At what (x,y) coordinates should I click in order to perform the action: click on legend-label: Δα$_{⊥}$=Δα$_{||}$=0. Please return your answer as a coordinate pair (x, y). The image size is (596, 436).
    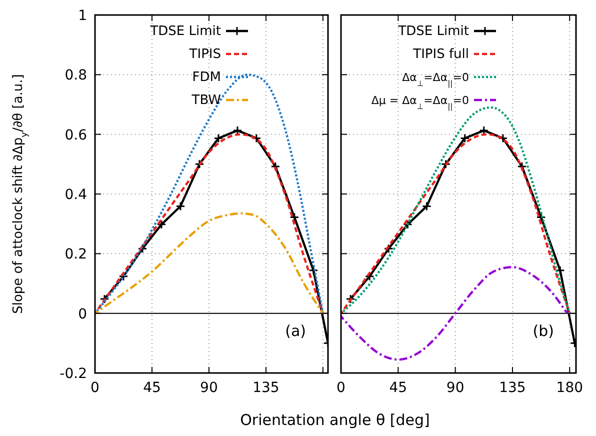
    Looking at the image, I should click on (435, 79).